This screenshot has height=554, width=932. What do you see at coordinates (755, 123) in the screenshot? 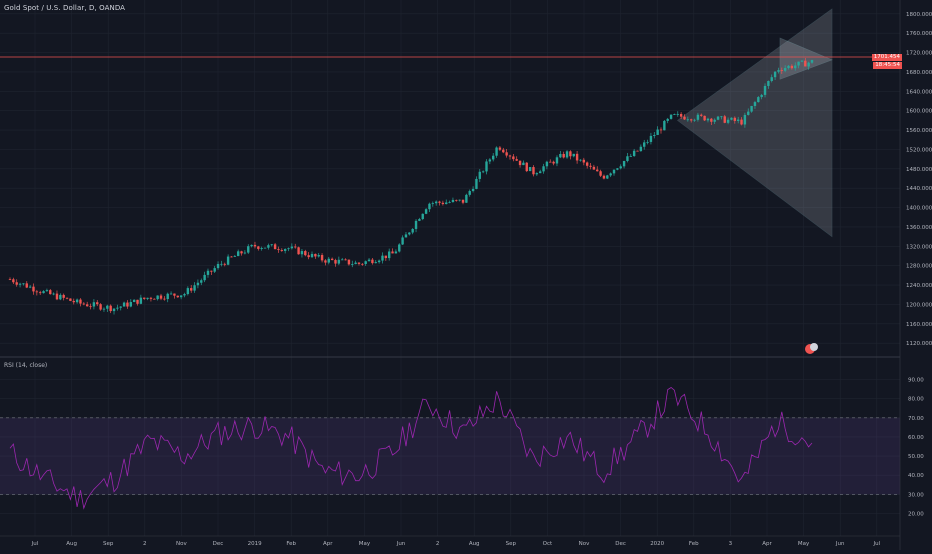
I see `triangle-drawing` at bounding box center [755, 123].